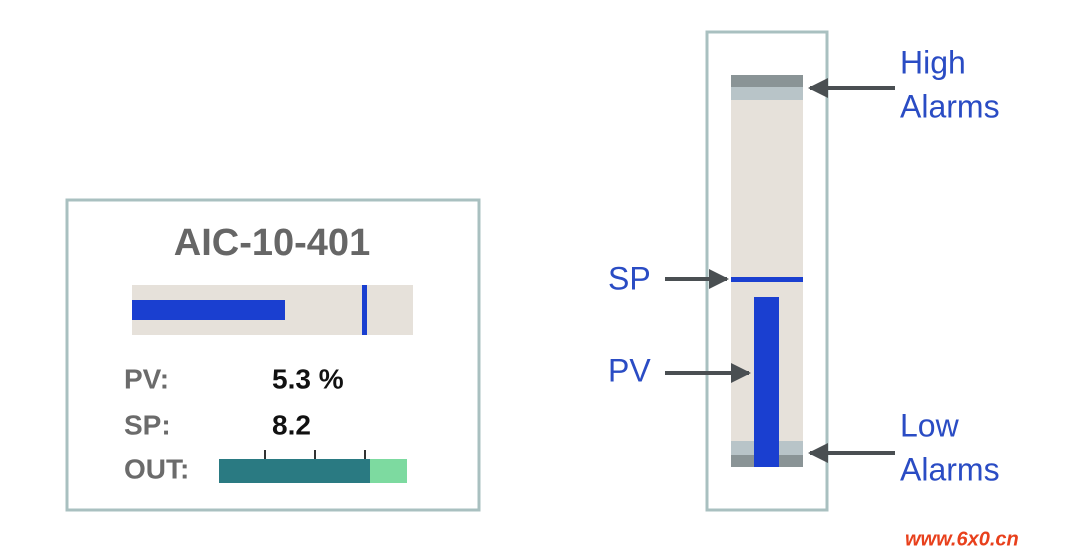 This screenshot has height=560, width=1080. Describe the element at coordinates (950, 106) in the screenshot. I see `high-label: Alarms` at that location.